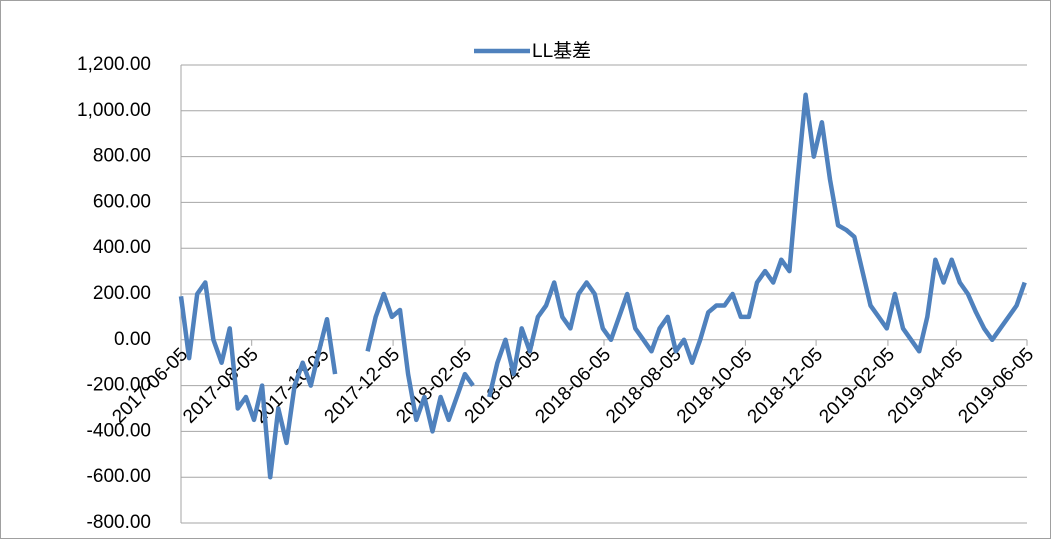 The width and height of the screenshot is (1057, 540). I want to click on legend-label: LL基差, so click(561, 51).